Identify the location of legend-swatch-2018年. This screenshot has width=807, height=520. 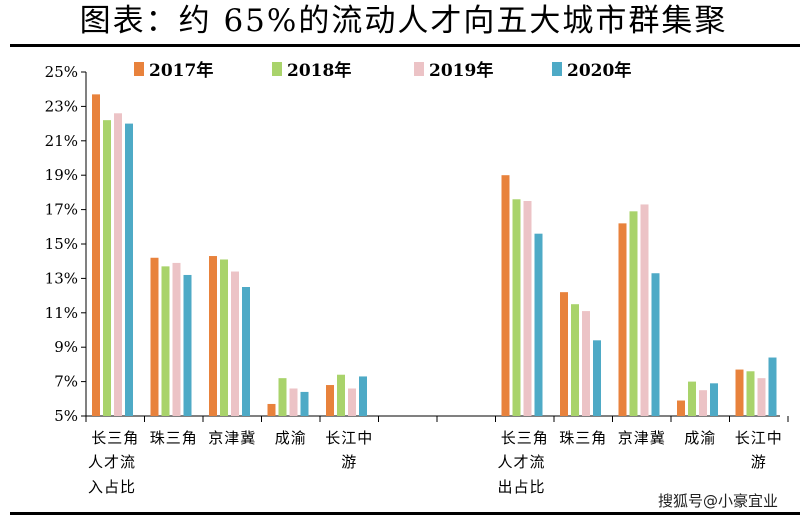
(277, 69).